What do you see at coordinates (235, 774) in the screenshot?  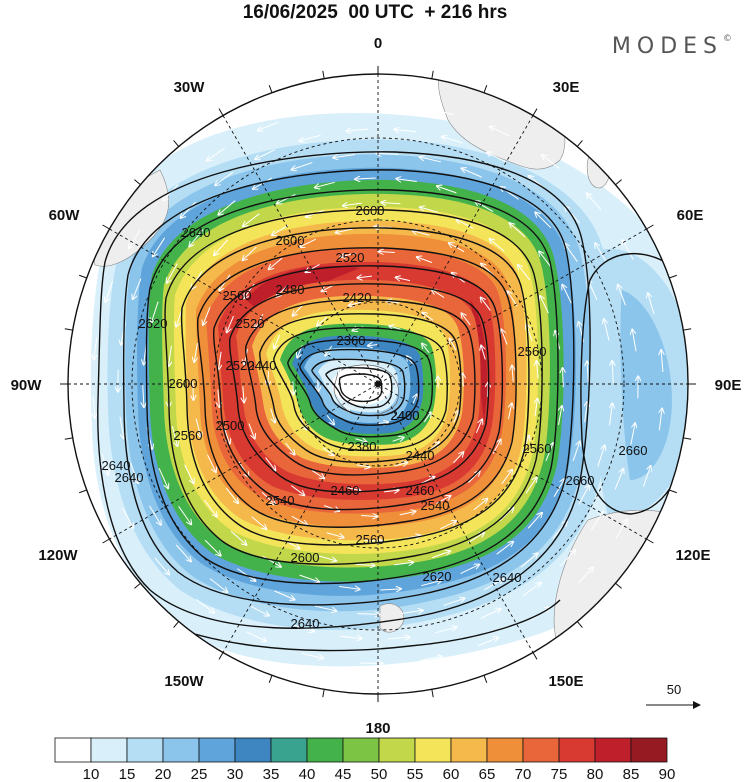 I see `colorbar-tick-label: 30` at bounding box center [235, 774].